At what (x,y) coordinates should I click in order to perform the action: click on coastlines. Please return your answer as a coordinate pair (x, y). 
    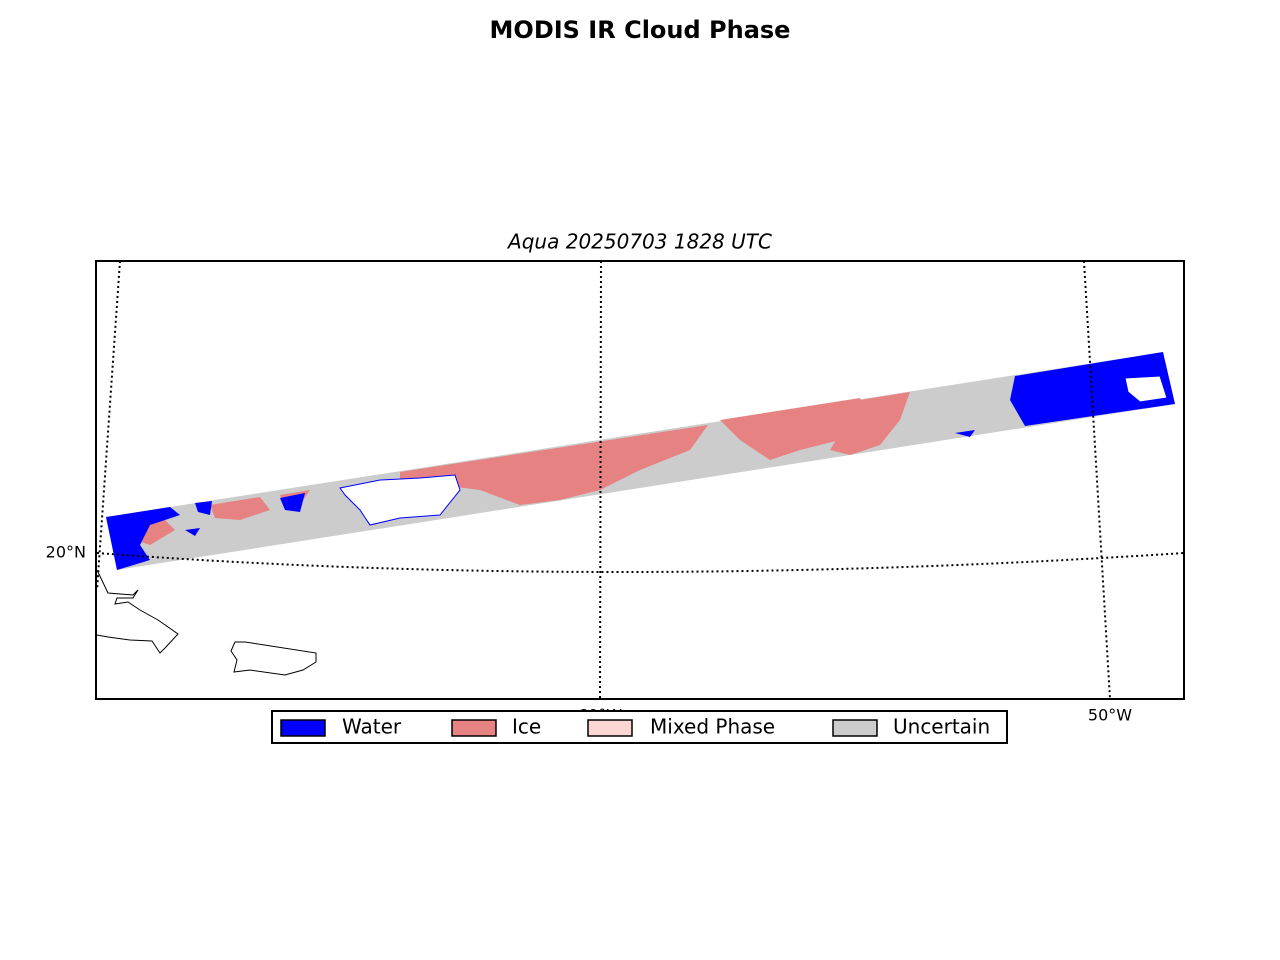
    Looking at the image, I should click on (206, 622).